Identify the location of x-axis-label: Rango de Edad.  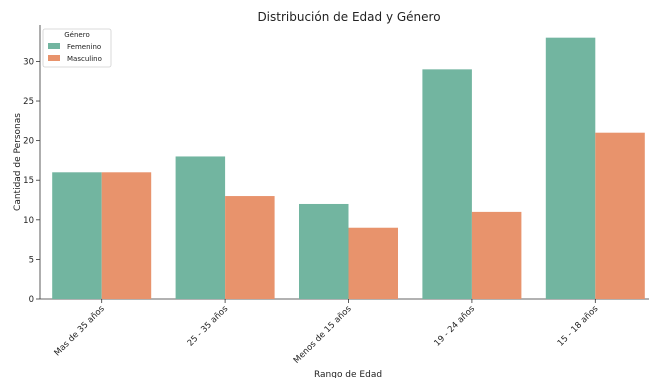
(348, 374).